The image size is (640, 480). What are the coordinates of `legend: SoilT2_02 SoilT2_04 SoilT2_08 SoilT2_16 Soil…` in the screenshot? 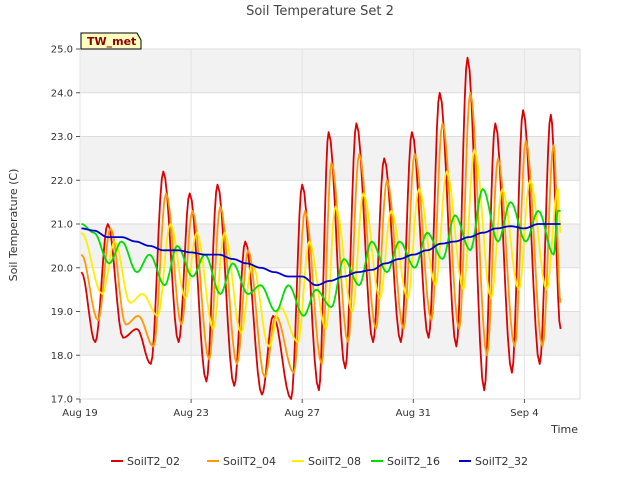 It's located at (319, 461).